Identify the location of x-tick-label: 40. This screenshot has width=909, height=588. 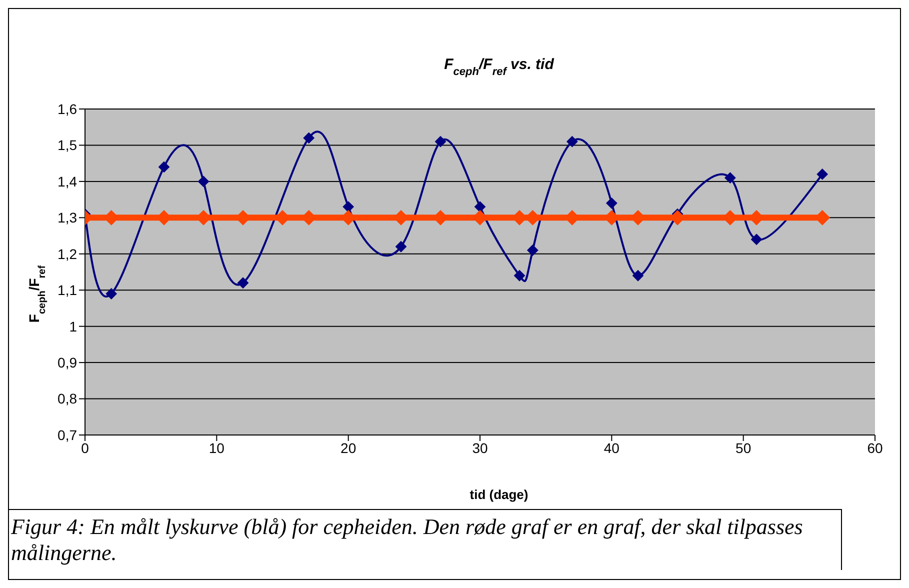
(612, 448).